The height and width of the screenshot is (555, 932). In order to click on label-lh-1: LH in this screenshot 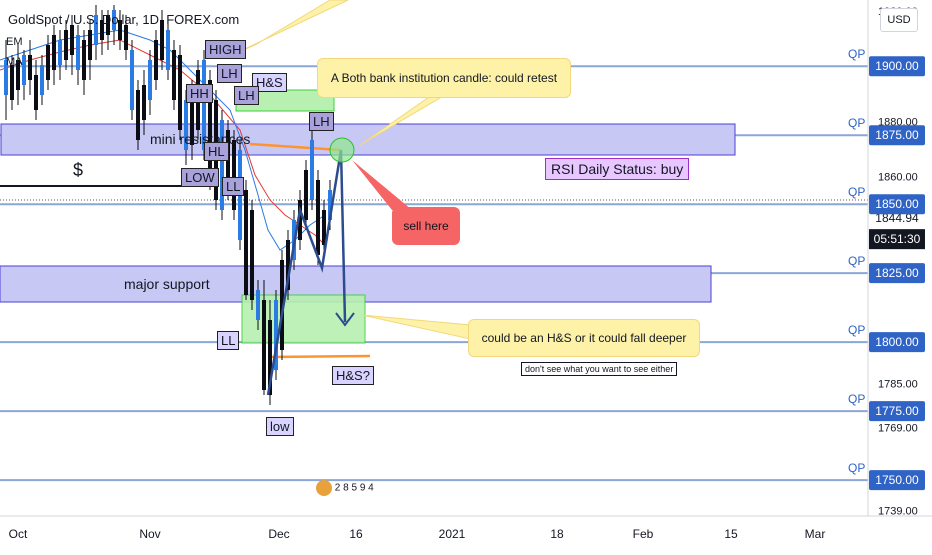, I will do `click(229, 73)`.